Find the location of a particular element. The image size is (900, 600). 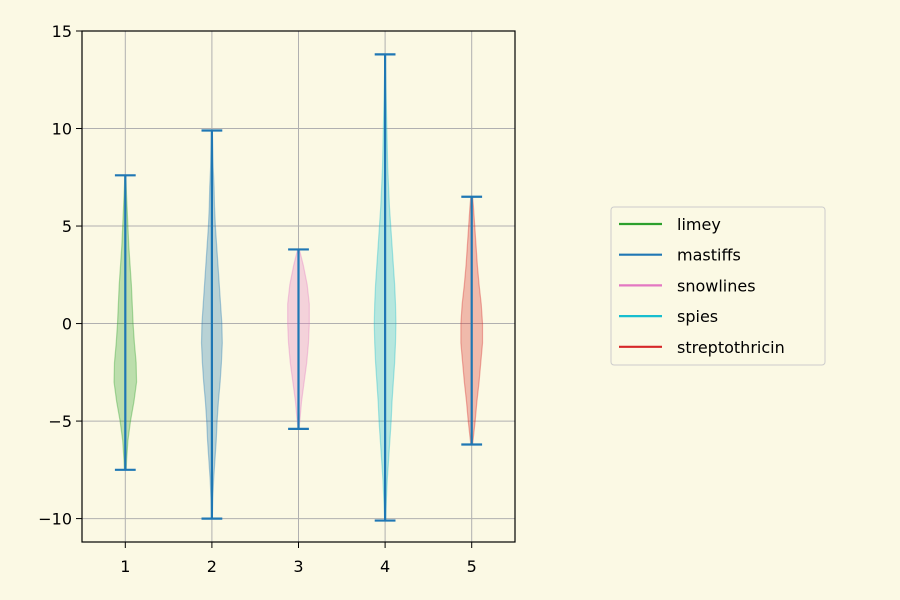

x-tick-label: 4 is located at coordinates (385, 566).